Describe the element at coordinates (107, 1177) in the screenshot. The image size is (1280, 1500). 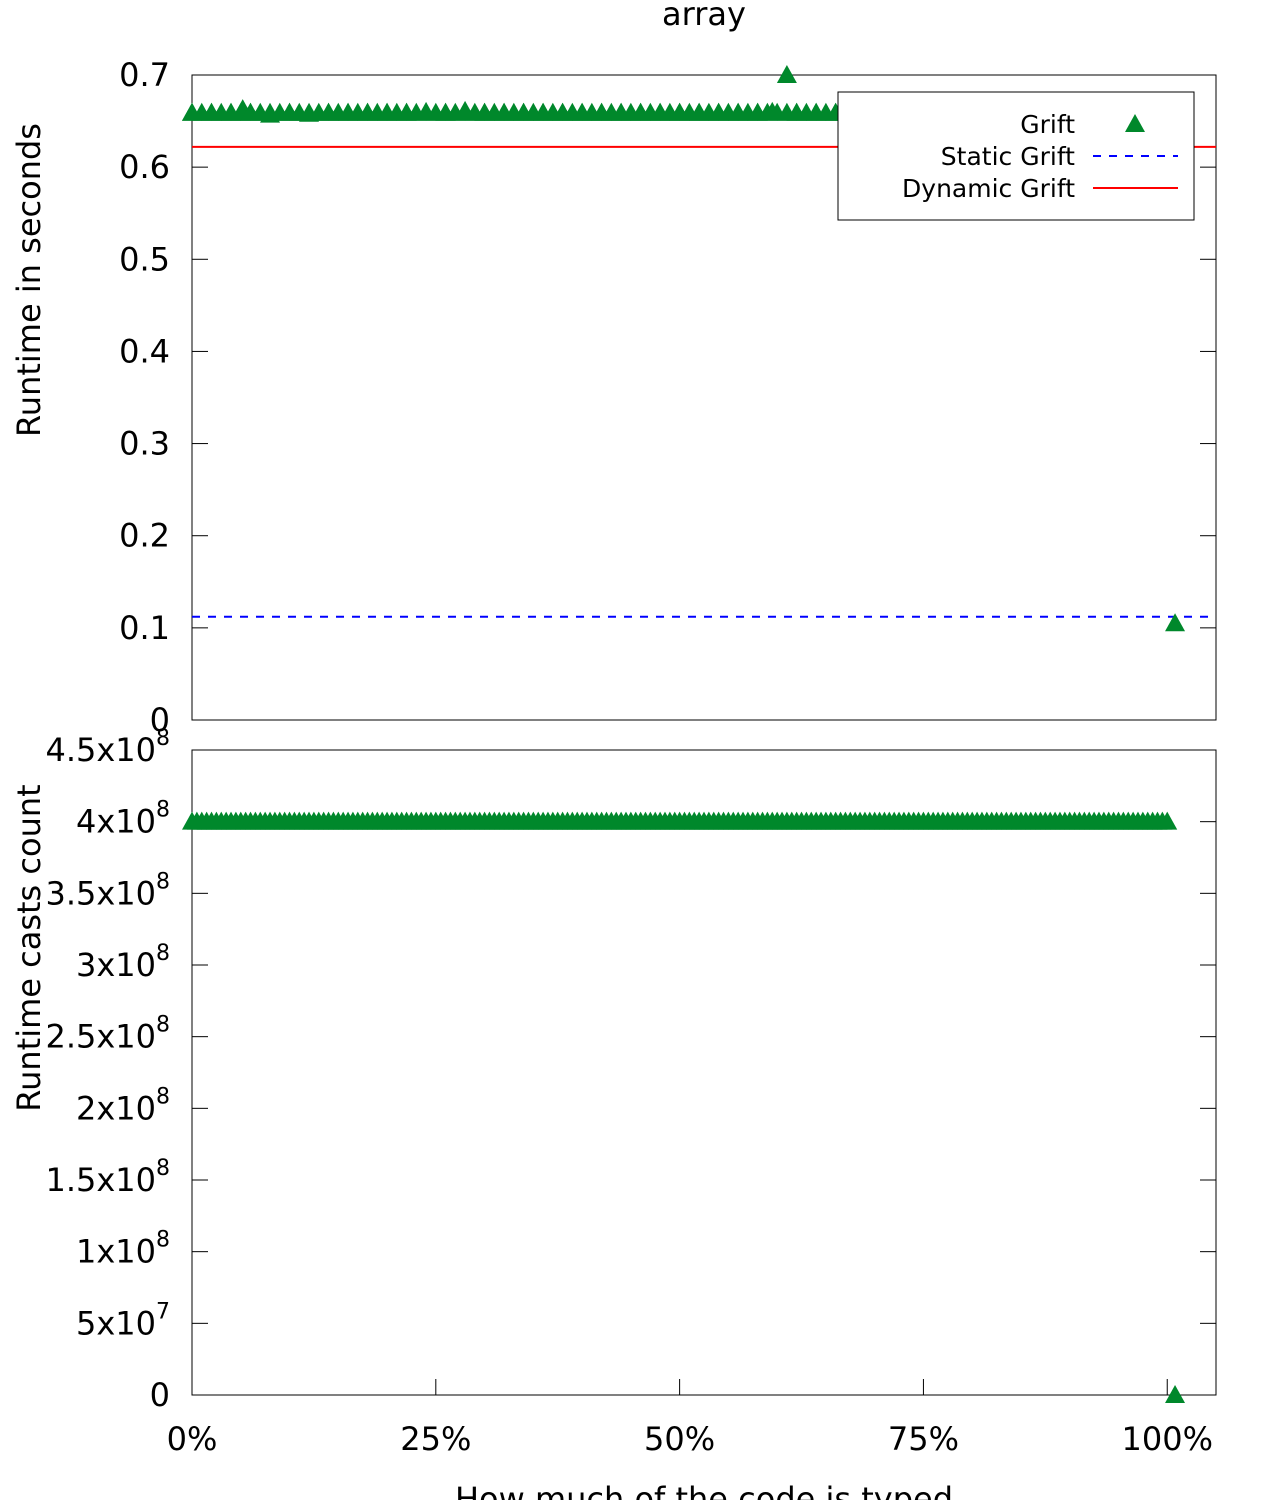
I see `casts-y-tick-label: 1.5x10⁸` at that location.